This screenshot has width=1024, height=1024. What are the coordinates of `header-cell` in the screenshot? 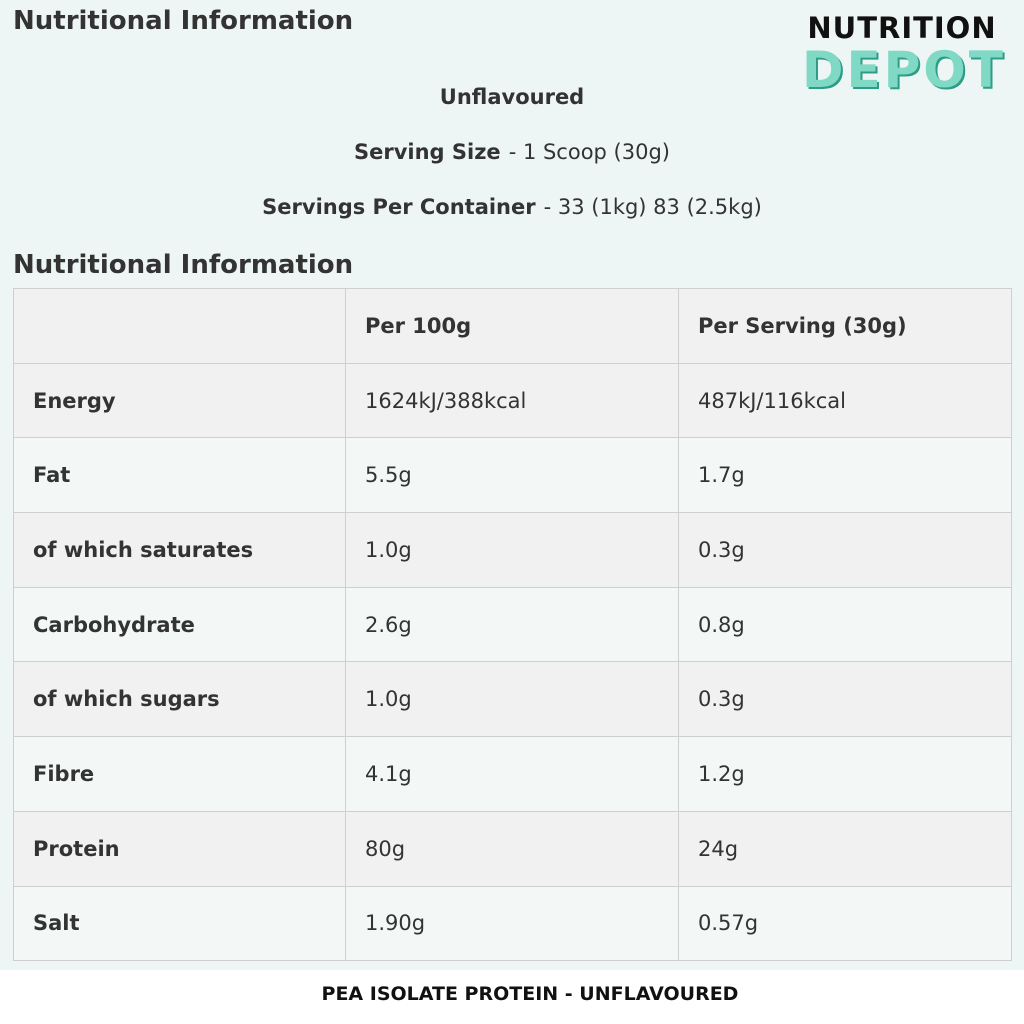 It's located at (179, 326).